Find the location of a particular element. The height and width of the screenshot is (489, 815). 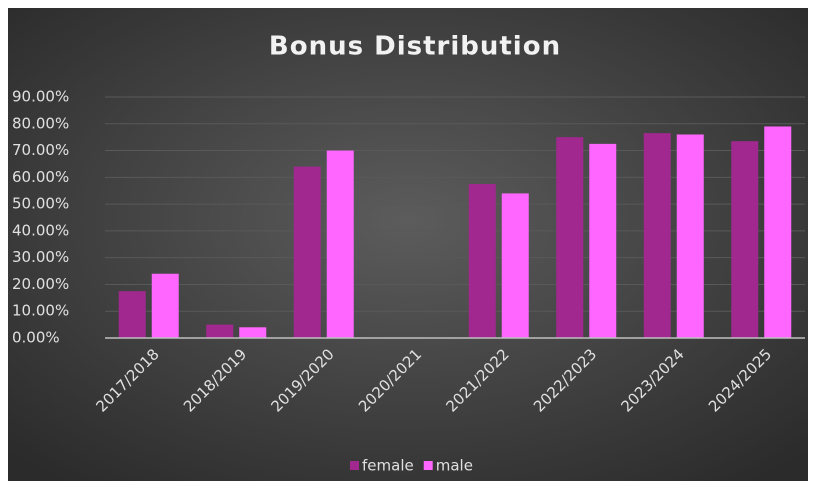

y-tick-label: 30.00% is located at coordinates (40, 257).